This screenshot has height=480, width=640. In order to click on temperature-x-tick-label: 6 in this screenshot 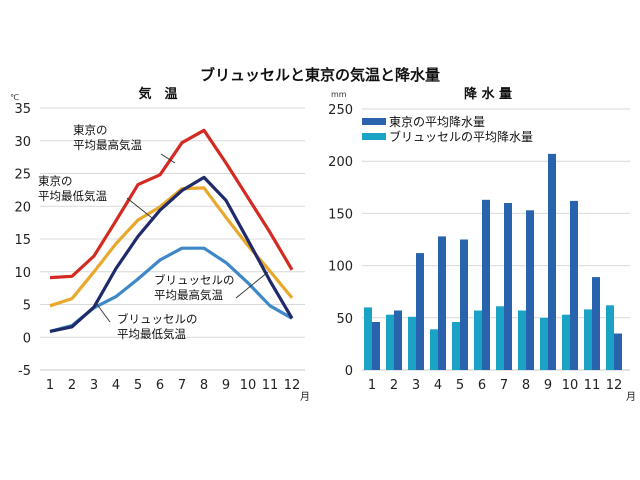, I will do `click(160, 385)`.